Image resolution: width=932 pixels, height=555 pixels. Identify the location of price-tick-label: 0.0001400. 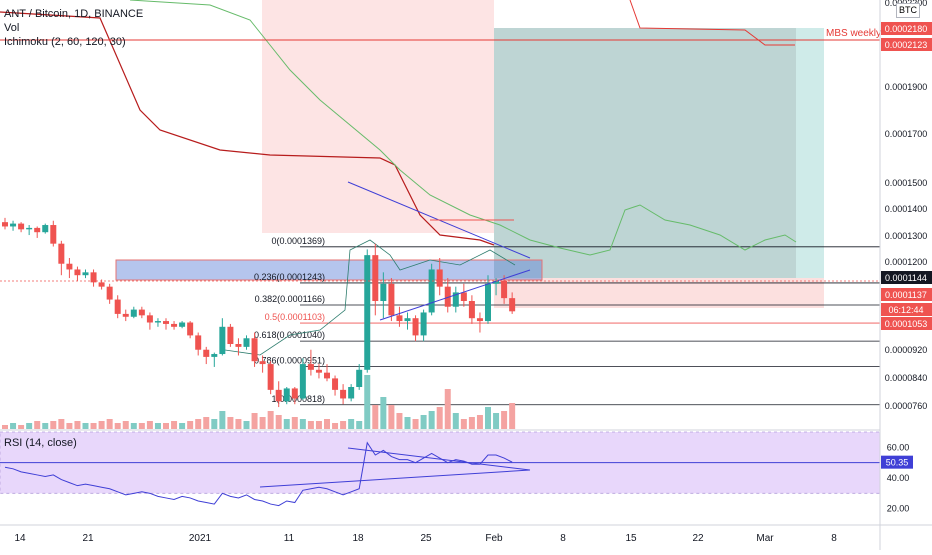
(906, 209).